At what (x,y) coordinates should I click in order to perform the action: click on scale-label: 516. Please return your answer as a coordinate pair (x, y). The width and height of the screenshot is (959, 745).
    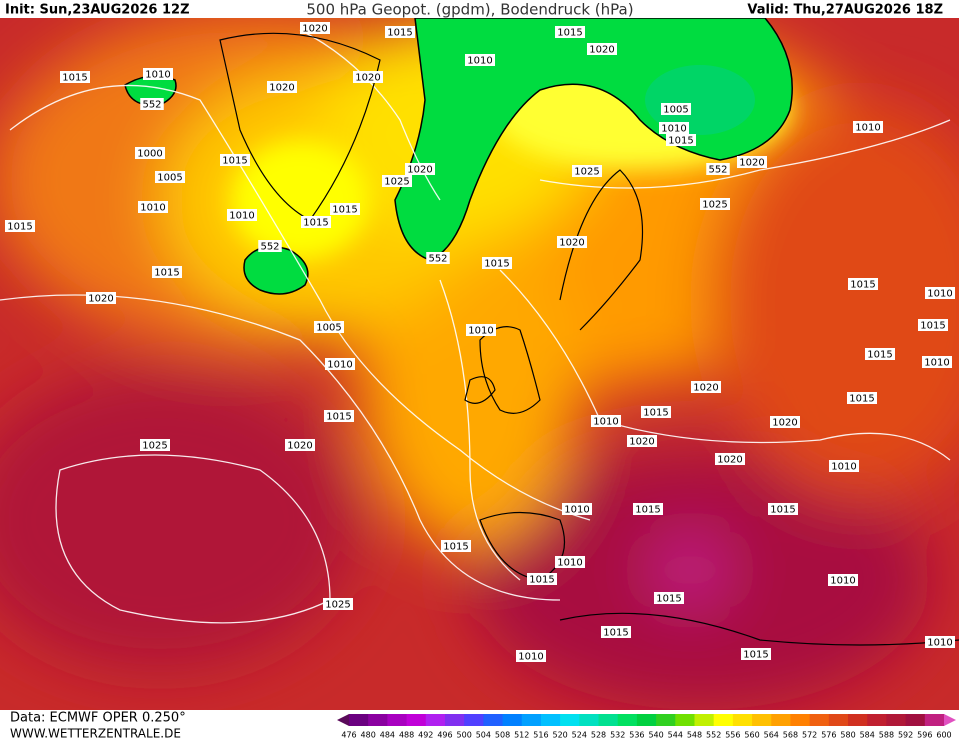
    Looking at the image, I should click on (540, 735).